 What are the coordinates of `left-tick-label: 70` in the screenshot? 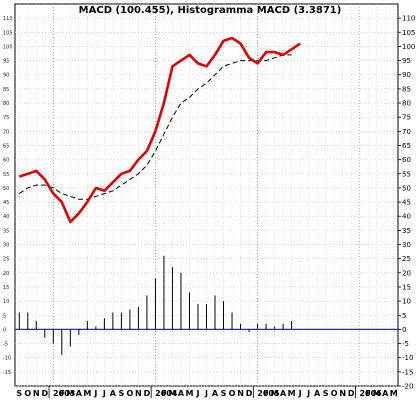 It's located at (6, 132).